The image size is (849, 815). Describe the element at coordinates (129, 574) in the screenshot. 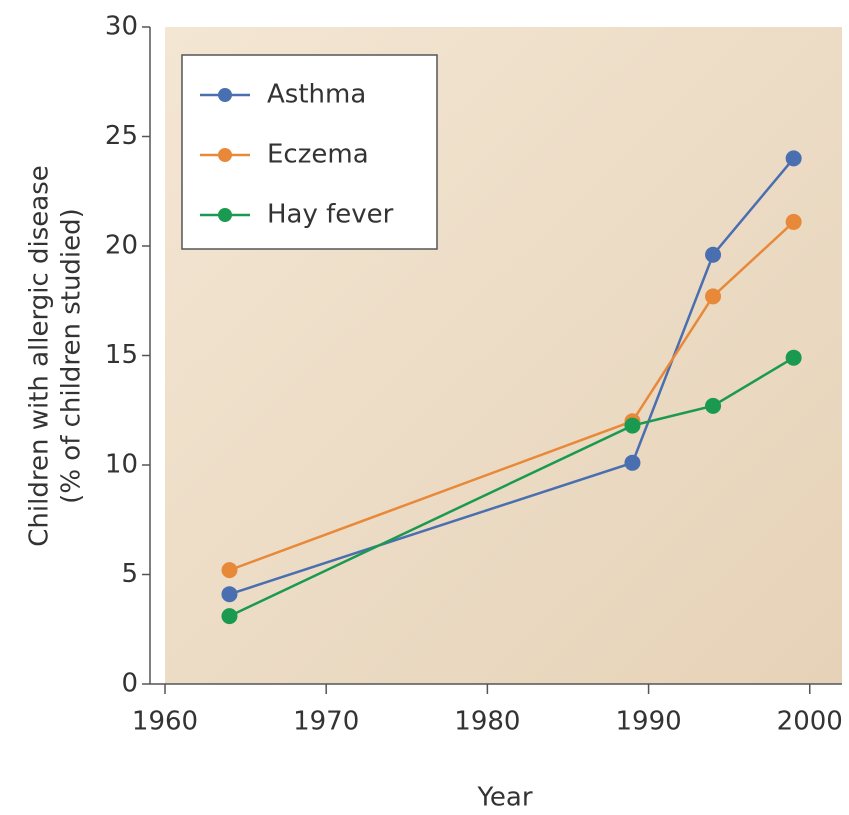

I see `y-tick-label: 5` at that location.